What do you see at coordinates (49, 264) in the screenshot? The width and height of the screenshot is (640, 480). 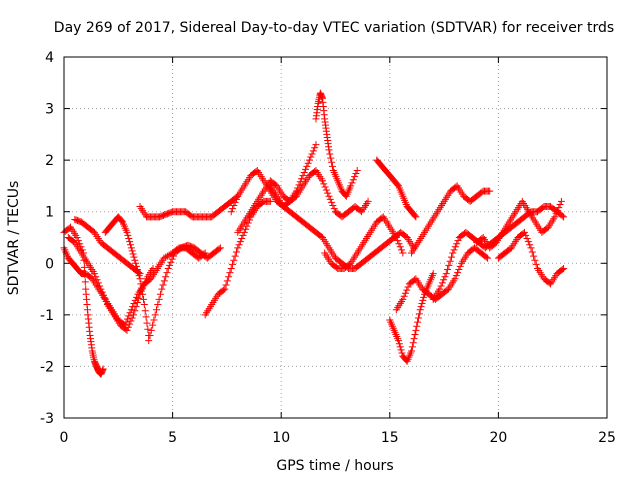 I see `y-tick-label: 0` at bounding box center [49, 264].